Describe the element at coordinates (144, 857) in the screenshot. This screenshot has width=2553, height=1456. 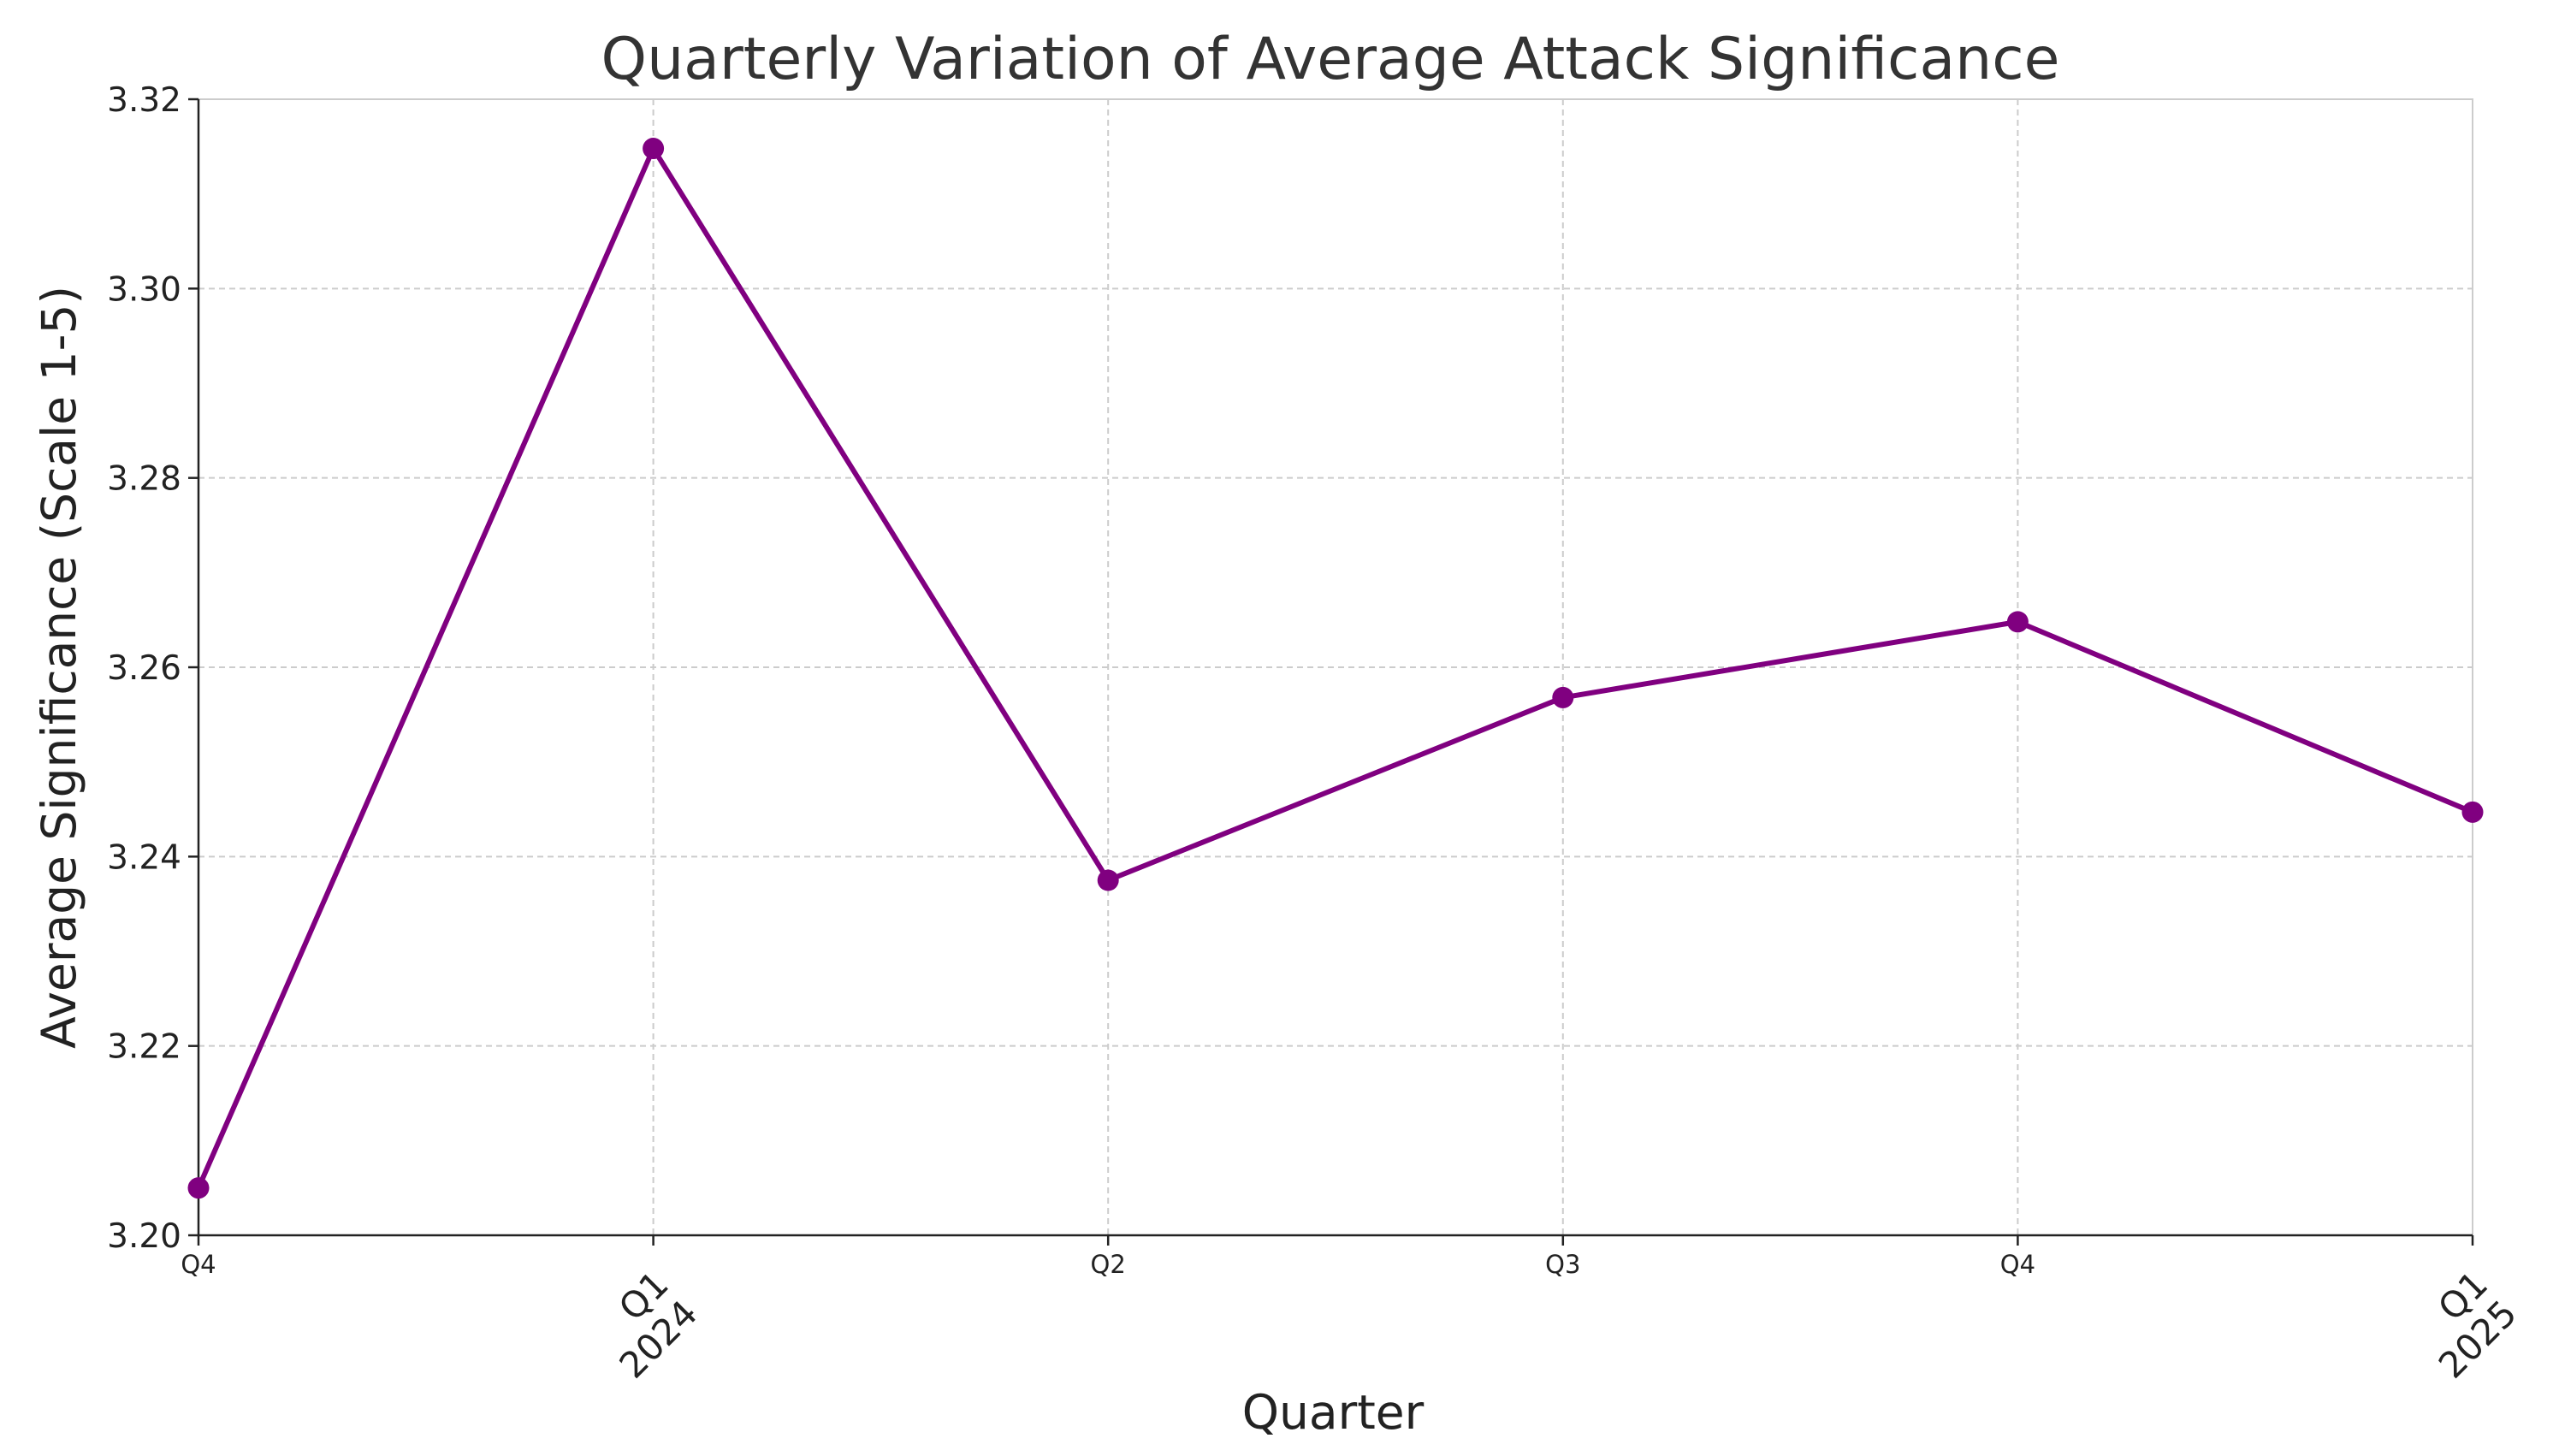
I see `y-tick-label: 3.24` at that location.